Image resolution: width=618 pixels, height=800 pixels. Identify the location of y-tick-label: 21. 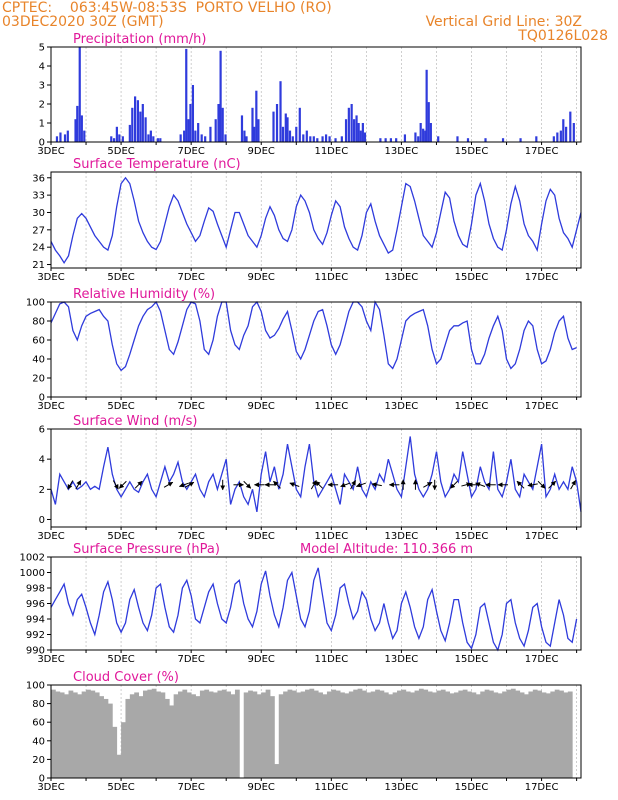
(38, 265).